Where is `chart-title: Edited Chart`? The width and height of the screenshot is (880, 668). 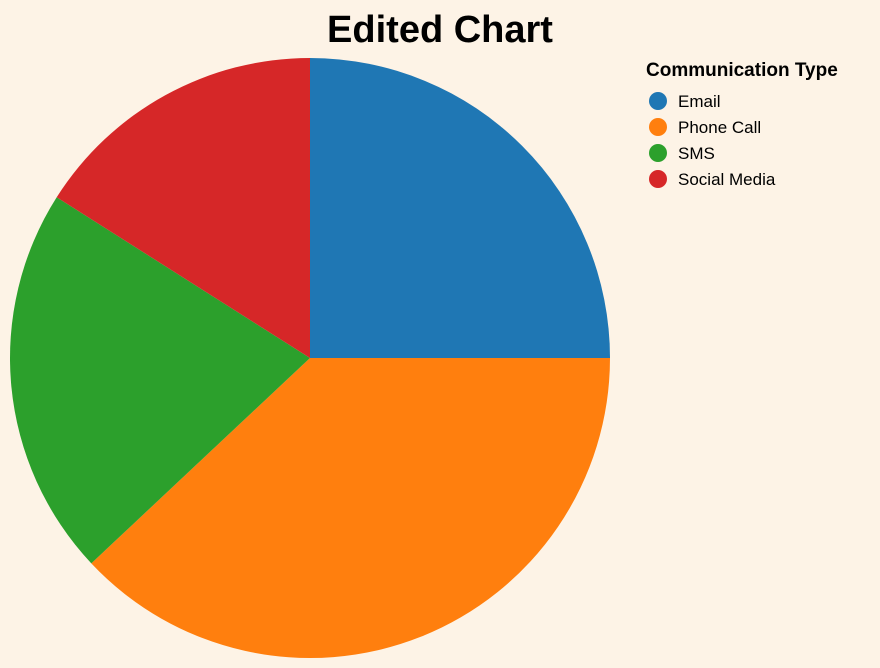 chart-title: Edited Chart is located at coordinates (440, 30).